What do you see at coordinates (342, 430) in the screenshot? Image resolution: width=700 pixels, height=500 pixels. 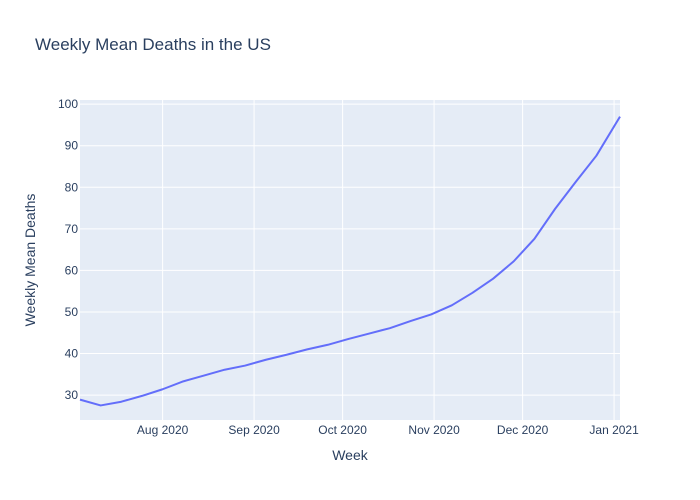 I see `x-tick-label: Oct 2020` at bounding box center [342, 430].